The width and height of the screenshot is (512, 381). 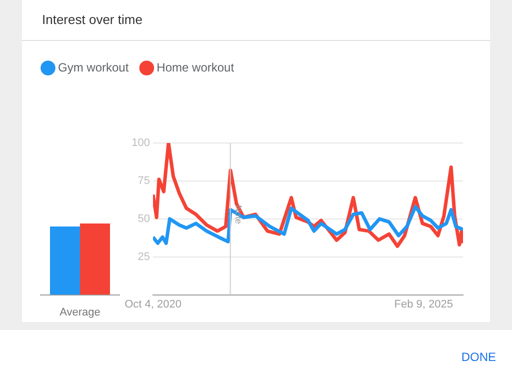 What do you see at coordinates (144, 256) in the screenshot?
I see `y-tick-label: 25` at bounding box center [144, 256].